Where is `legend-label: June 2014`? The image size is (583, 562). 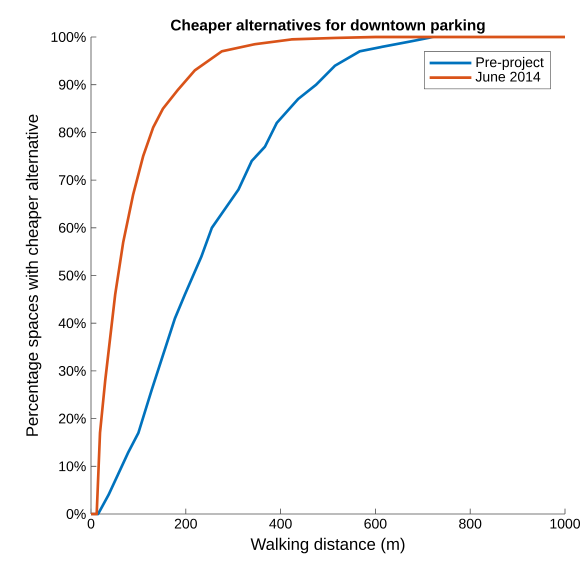
legend-label: June 2014 is located at coordinates (508, 77).